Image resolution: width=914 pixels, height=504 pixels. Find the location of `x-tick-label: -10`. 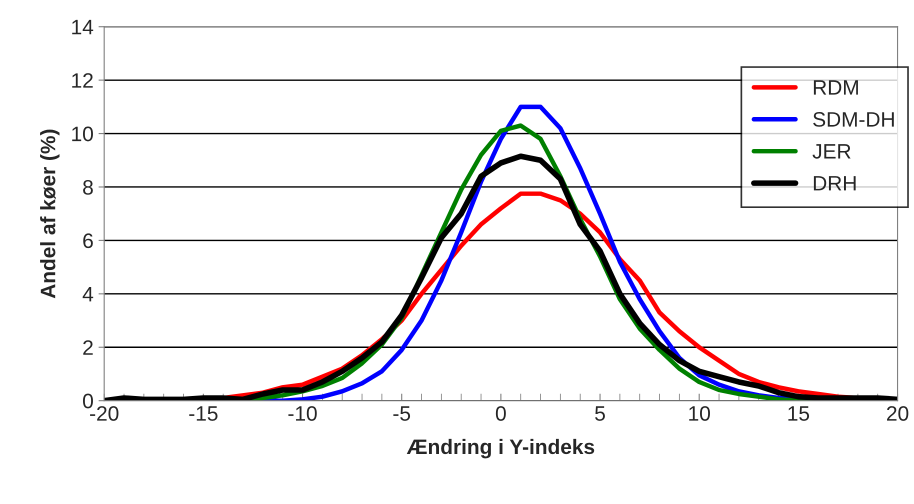

x-tick-label: -10 is located at coordinates (302, 413).